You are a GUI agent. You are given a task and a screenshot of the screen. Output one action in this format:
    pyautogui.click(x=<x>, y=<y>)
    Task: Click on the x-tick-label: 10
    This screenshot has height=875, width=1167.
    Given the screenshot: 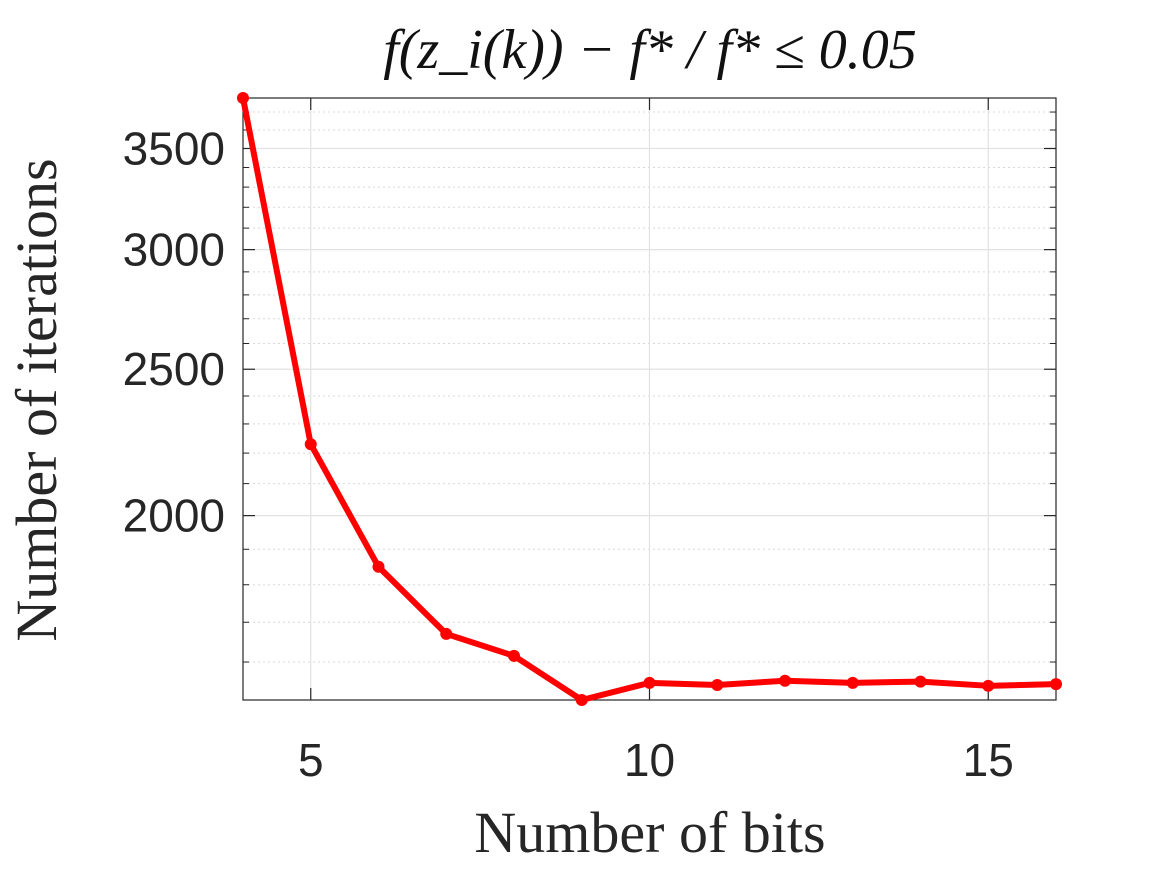 What is the action you would take?
    pyautogui.click(x=649, y=760)
    